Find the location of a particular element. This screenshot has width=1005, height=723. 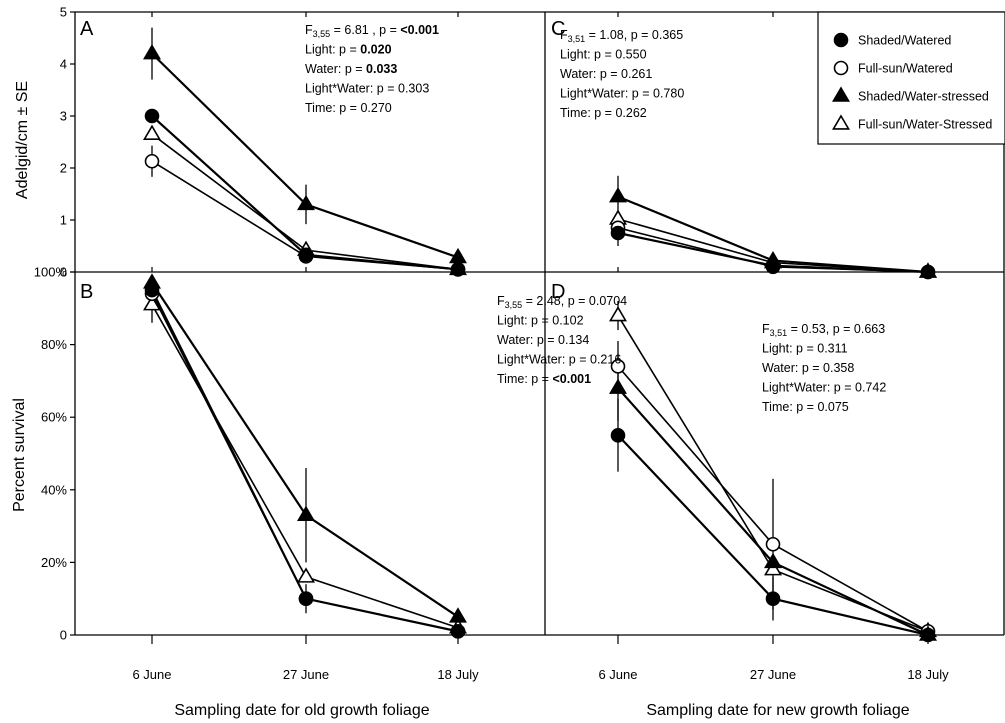

stat-segment: Time: p = 0.075 is located at coordinates (805, 407).